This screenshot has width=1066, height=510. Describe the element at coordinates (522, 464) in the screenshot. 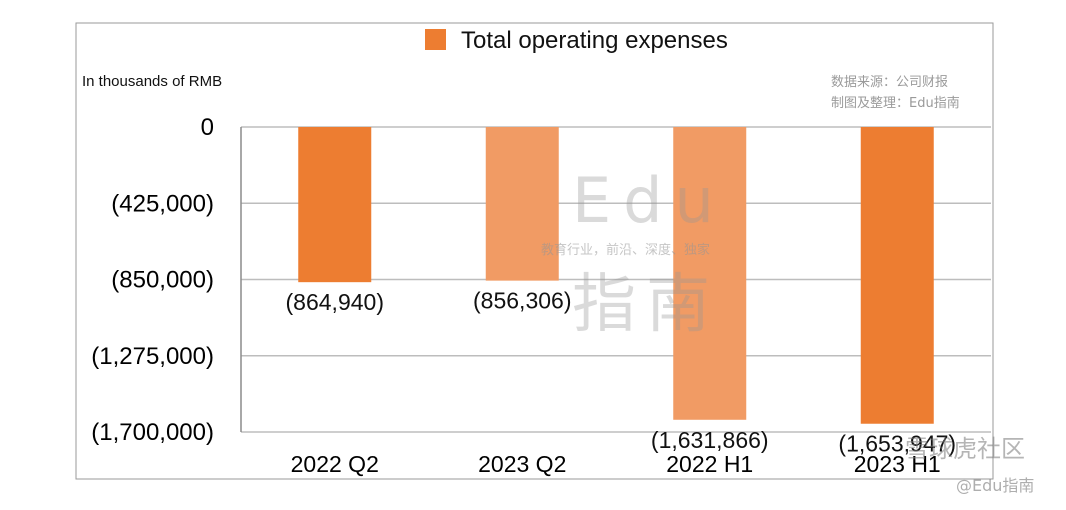

I see `x-tick-label: 2023 Q2` at that location.